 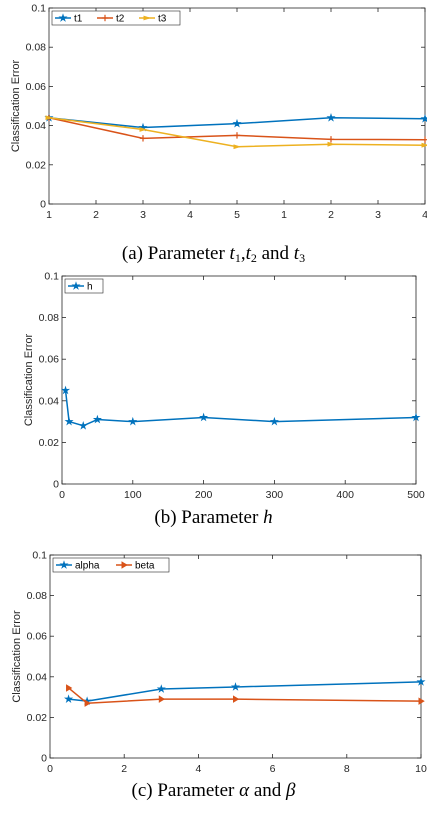 What do you see at coordinates (44, 759) in the screenshot?
I see `chart-c-ytick-label: 0` at bounding box center [44, 759].